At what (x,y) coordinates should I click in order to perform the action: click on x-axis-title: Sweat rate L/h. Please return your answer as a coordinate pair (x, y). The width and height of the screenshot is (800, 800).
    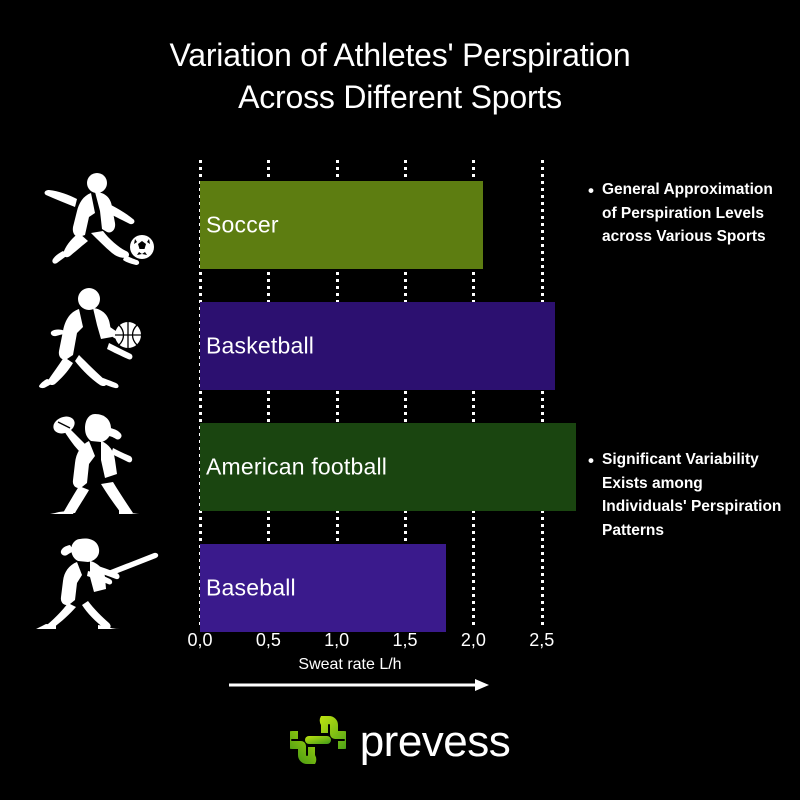
    Looking at the image, I should click on (350, 664).